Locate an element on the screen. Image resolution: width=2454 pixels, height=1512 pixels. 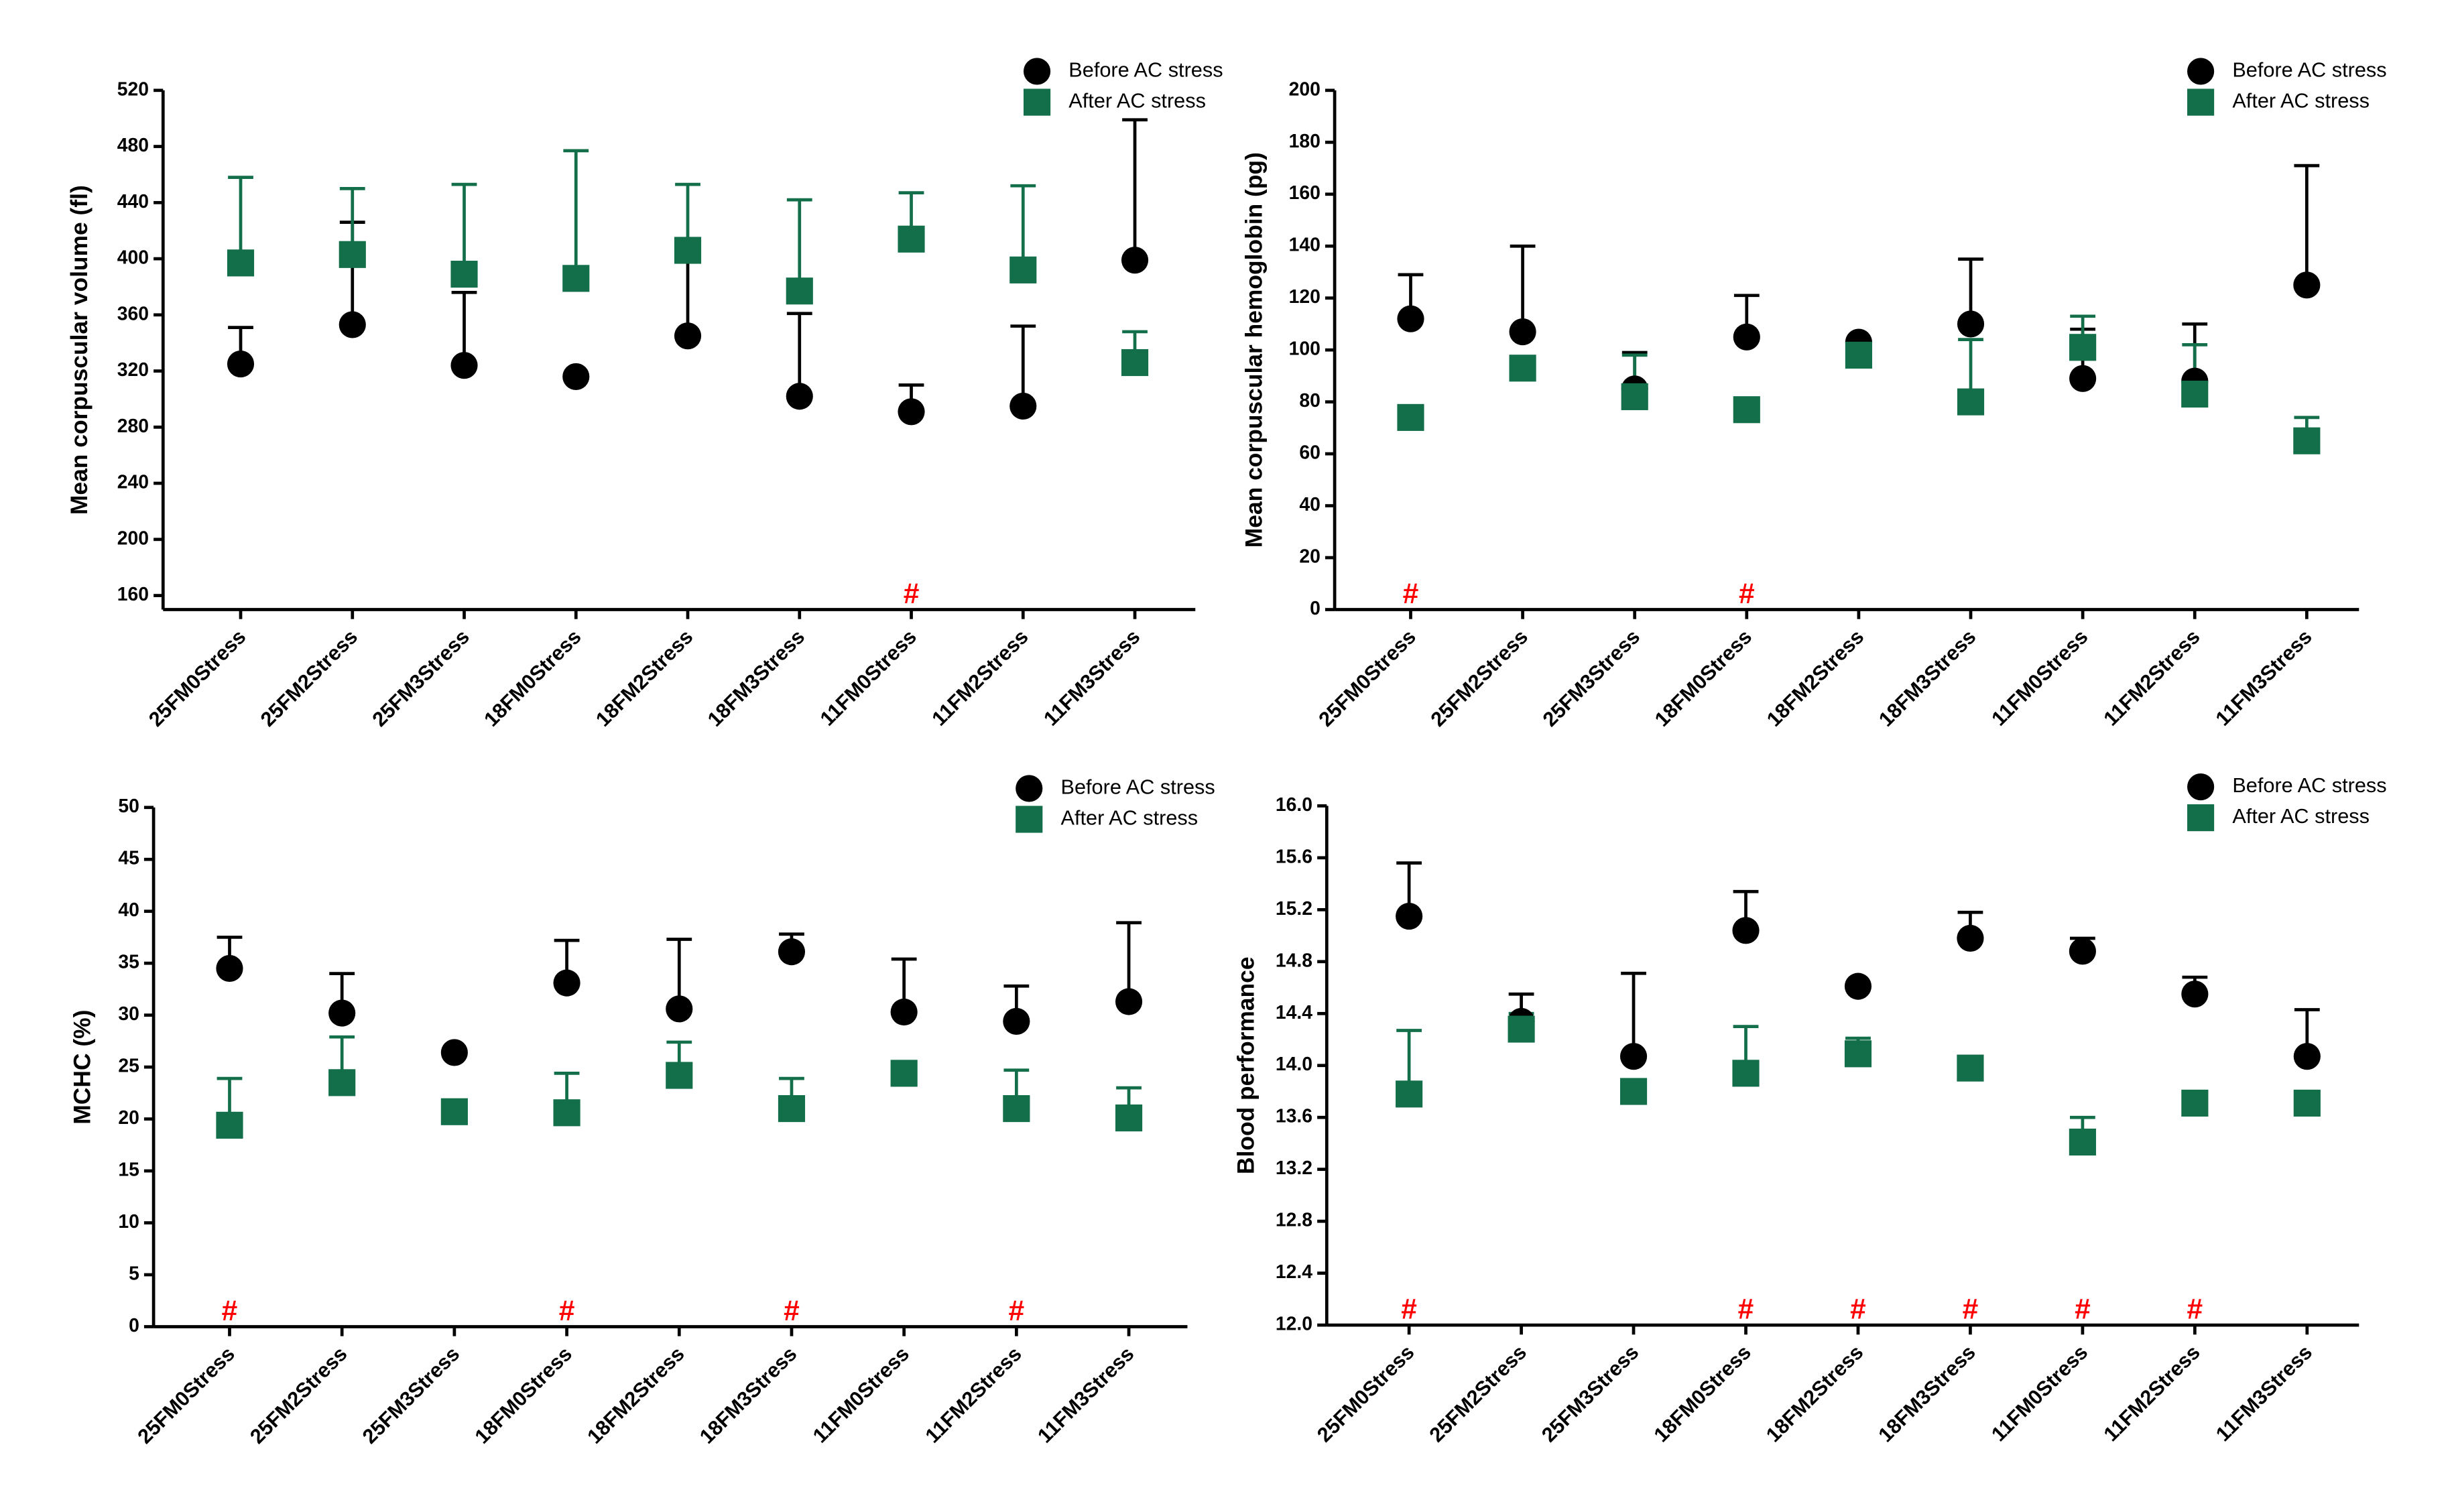
y-tick-label: 16.0 is located at coordinates (1294, 805).